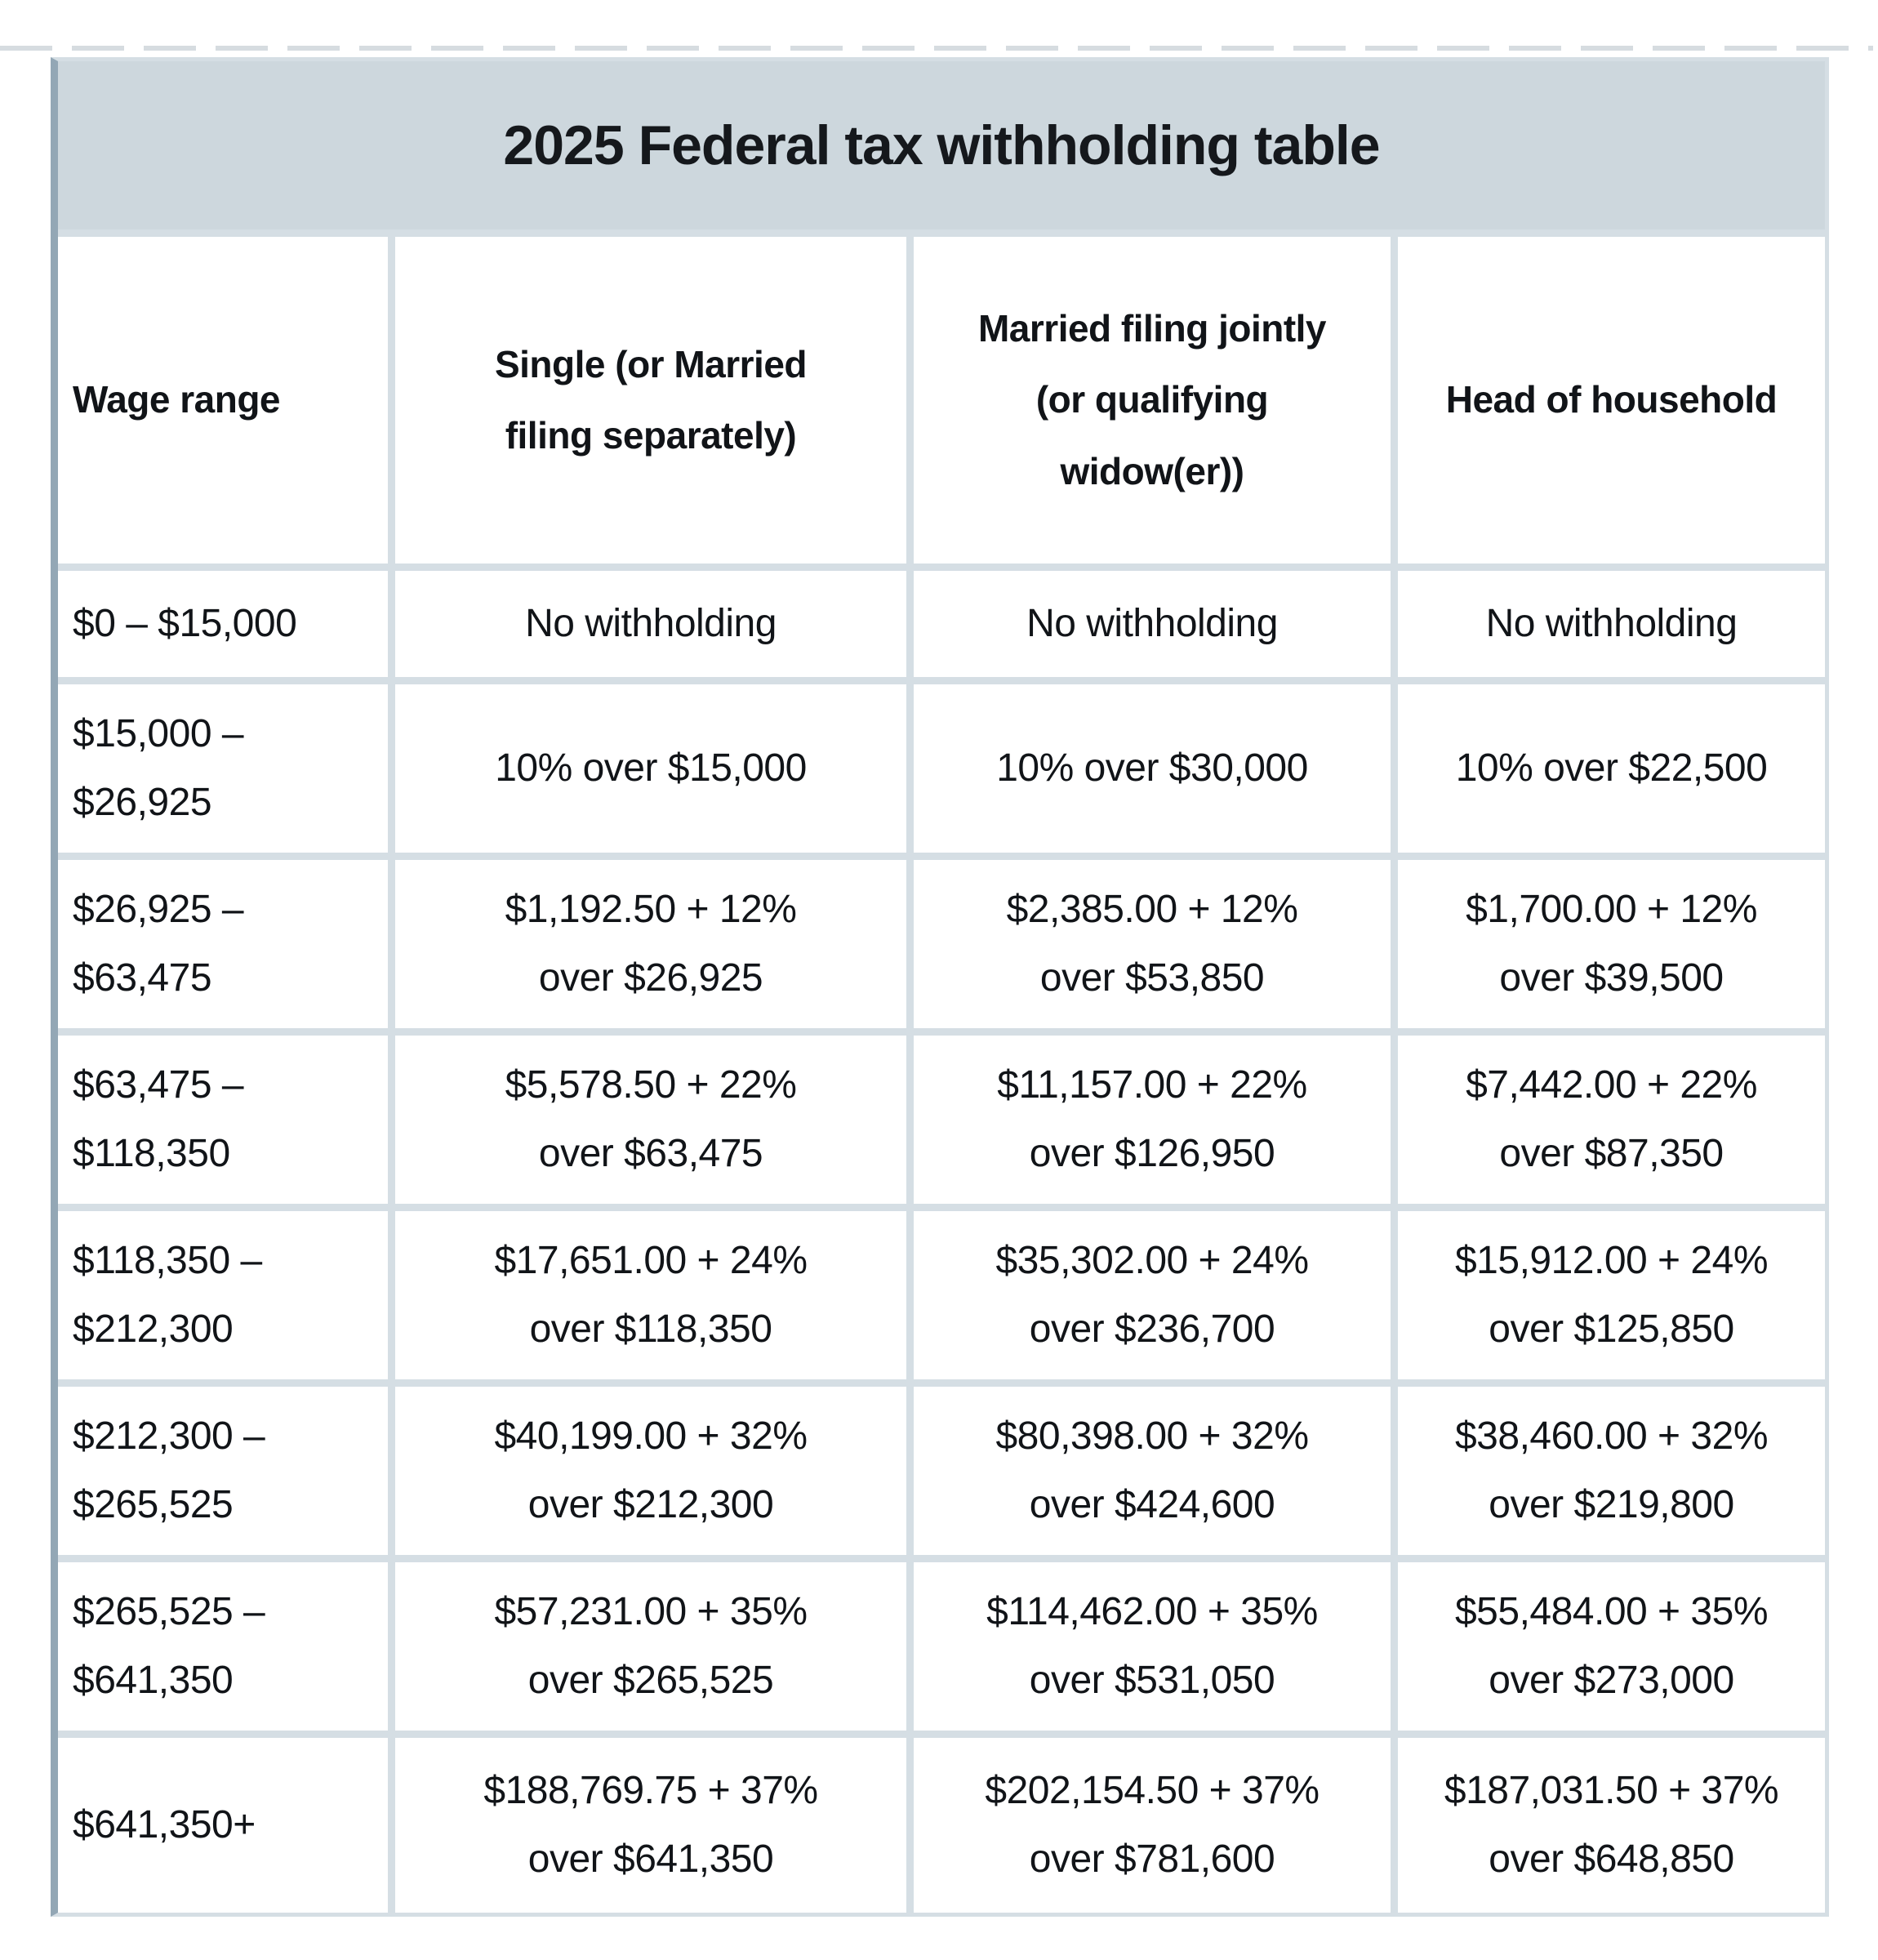 This screenshot has height=1960, width=1878. What do you see at coordinates (651, 1646) in the screenshot?
I see `single-withholding-cell: $57,231.00 + 35% over $265,525` at bounding box center [651, 1646].